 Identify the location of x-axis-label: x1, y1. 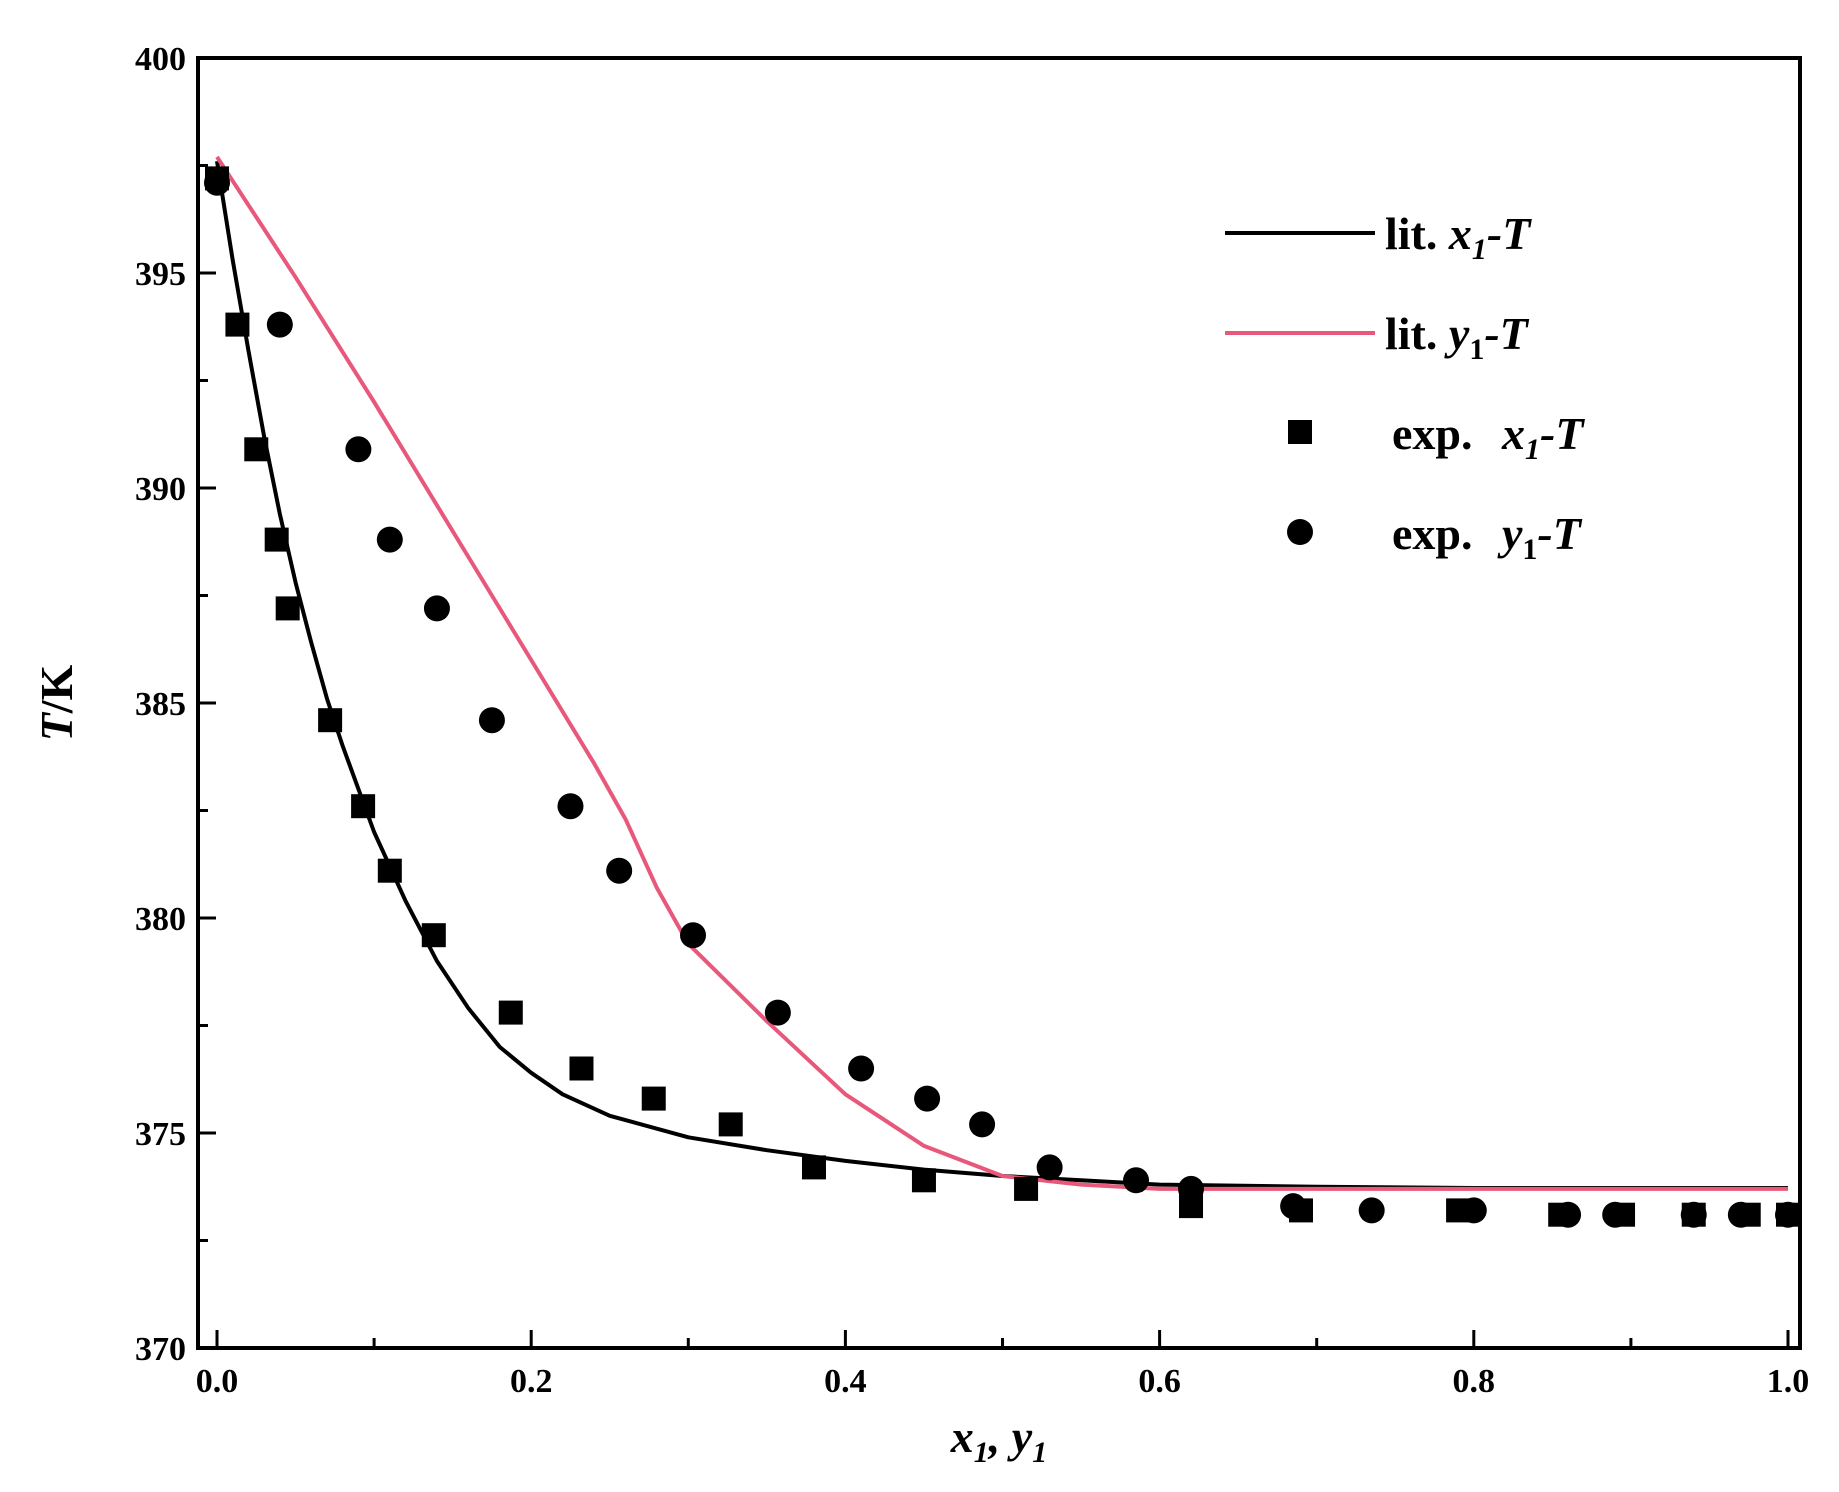
(998, 1440).